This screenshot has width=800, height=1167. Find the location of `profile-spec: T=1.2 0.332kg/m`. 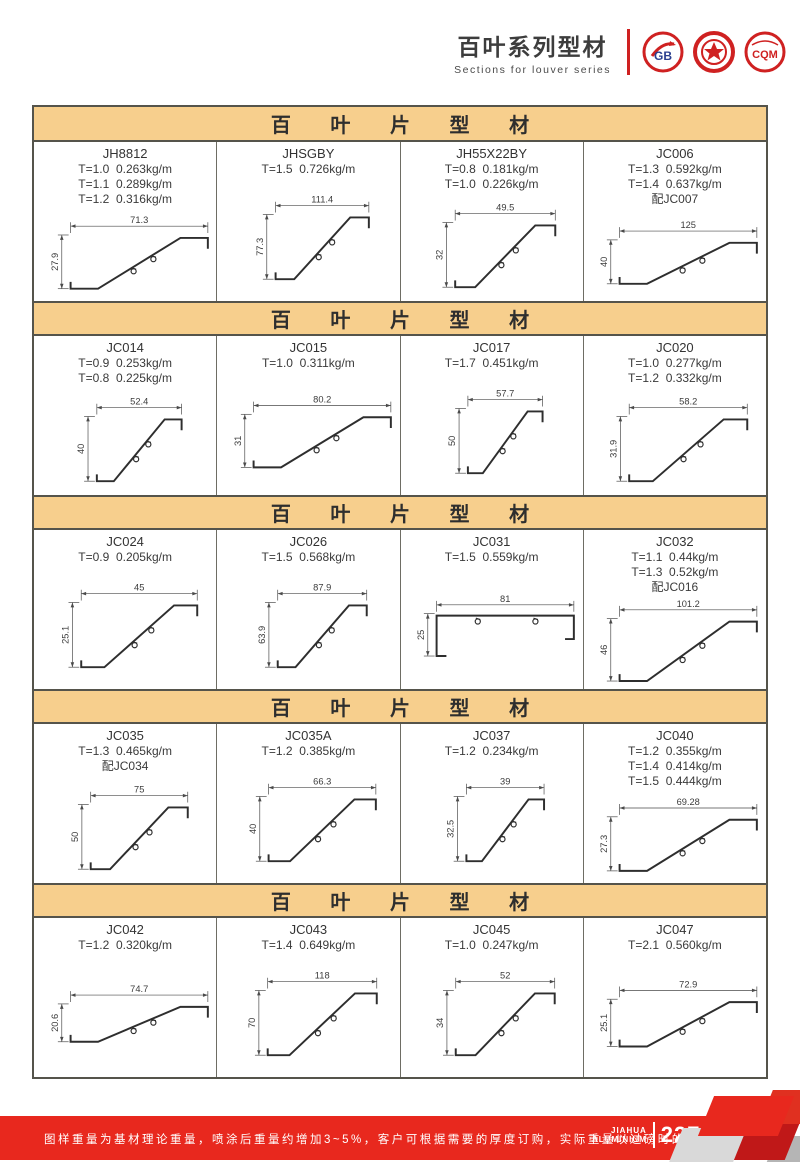

profile-spec: T=1.2 0.332kg/m is located at coordinates (675, 378).